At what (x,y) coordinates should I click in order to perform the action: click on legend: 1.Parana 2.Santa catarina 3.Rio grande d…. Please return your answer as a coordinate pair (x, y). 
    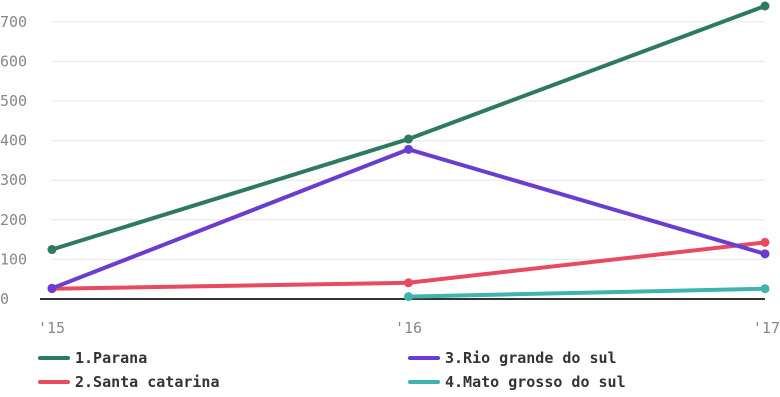
    Looking at the image, I should click on (398, 370).